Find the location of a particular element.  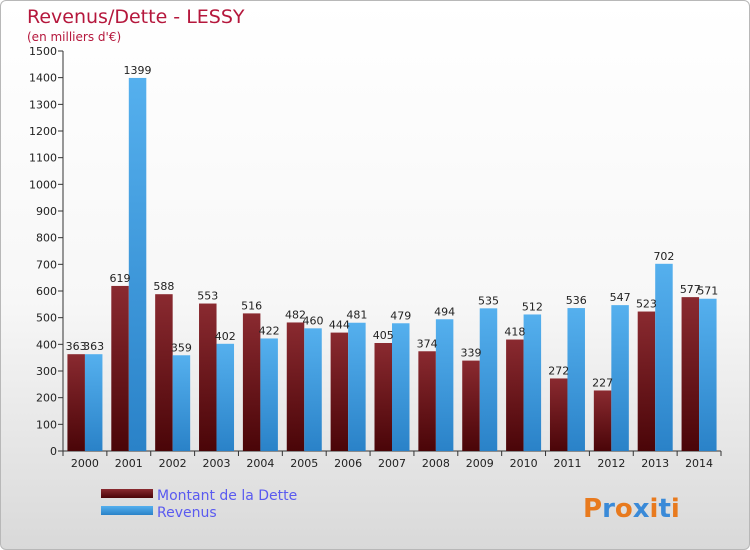

y-tick-label: 400 is located at coordinates (46, 344).